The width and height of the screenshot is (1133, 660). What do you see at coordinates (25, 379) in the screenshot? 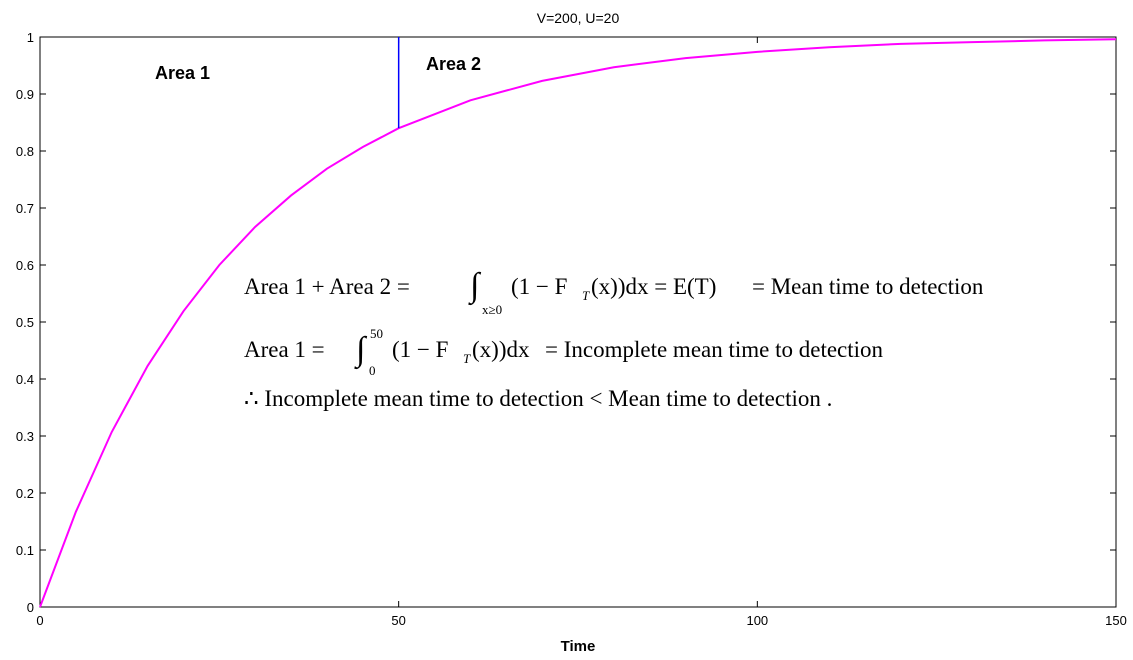
I see `y-tick-label: 0.4` at bounding box center [25, 379].